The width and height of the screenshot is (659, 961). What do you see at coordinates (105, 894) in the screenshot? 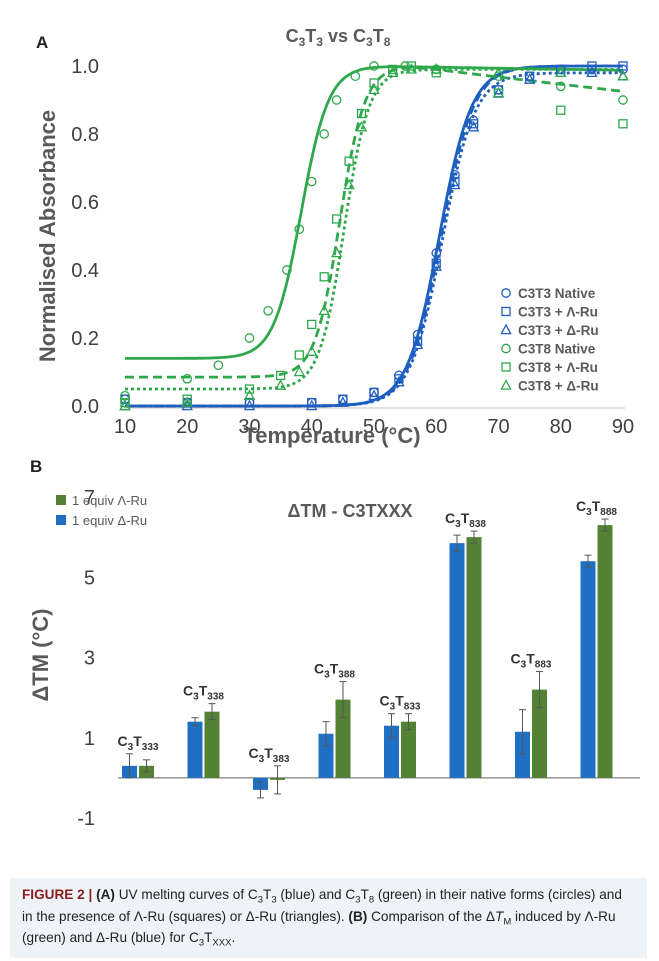
I see `caption-part-a-label: (A)` at bounding box center [105, 894].